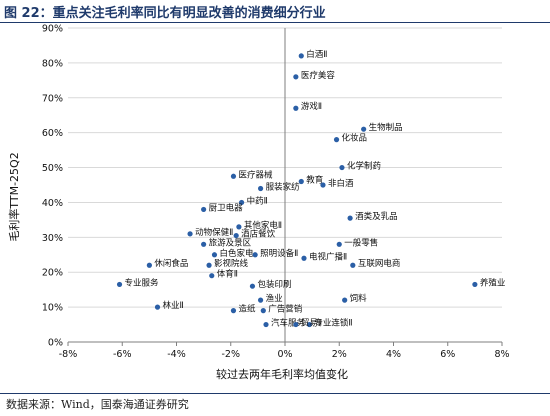  What do you see at coordinates (263, 225) in the screenshot?
I see `point-label: 其他家电Ⅱ` at bounding box center [263, 225].